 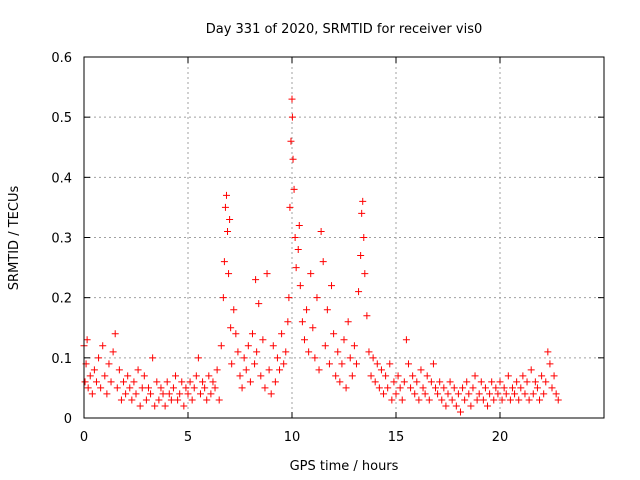 What do you see at coordinates (188, 437) in the screenshot?
I see `x-tick-label: 5` at bounding box center [188, 437].